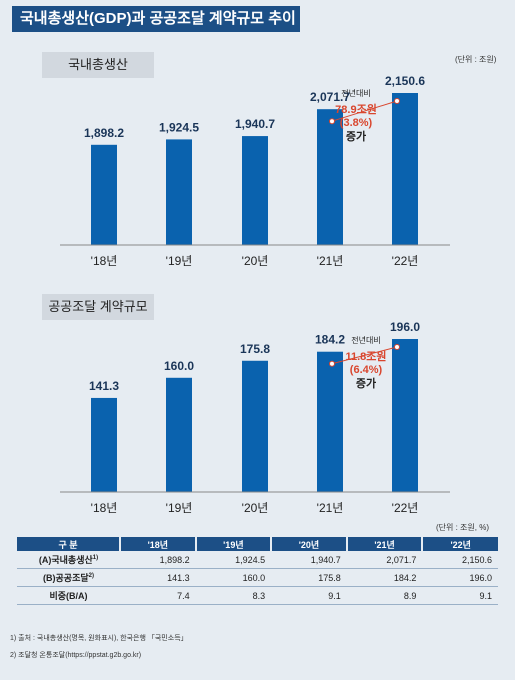  I want to click on bar-value-label: 196.0, so click(405, 327).